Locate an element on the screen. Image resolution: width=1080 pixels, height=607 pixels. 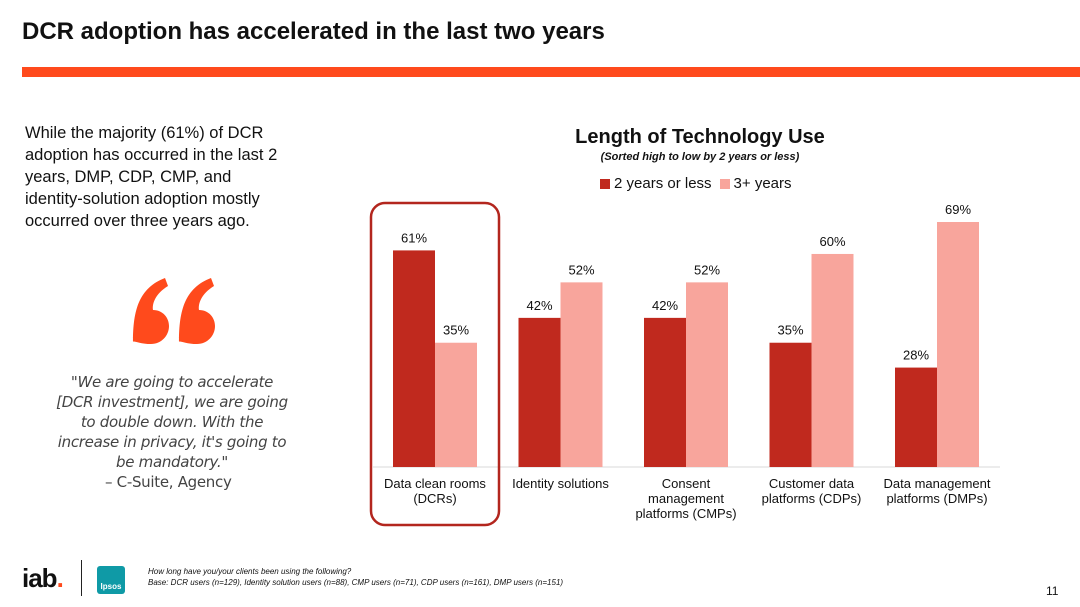
title-rule is located at coordinates (551, 72).